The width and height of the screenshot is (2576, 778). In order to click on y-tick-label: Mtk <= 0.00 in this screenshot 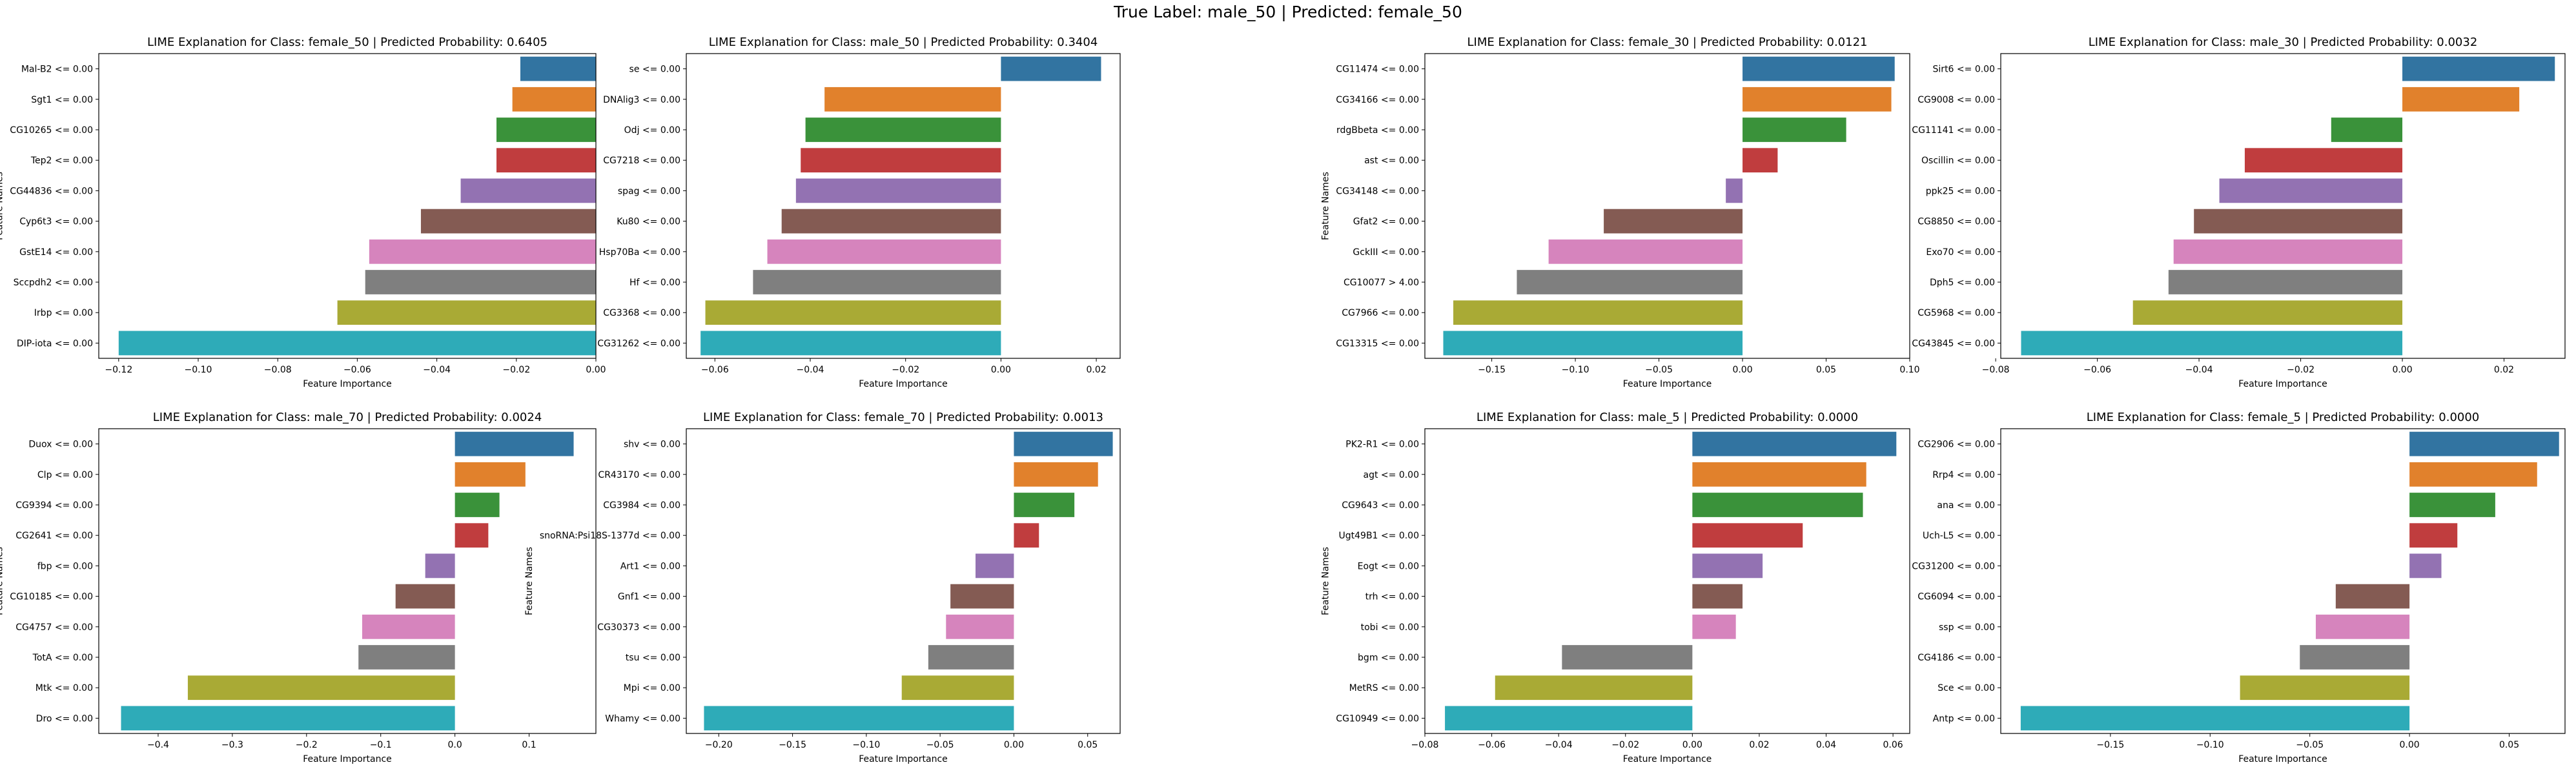, I will do `click(64, 688)`.